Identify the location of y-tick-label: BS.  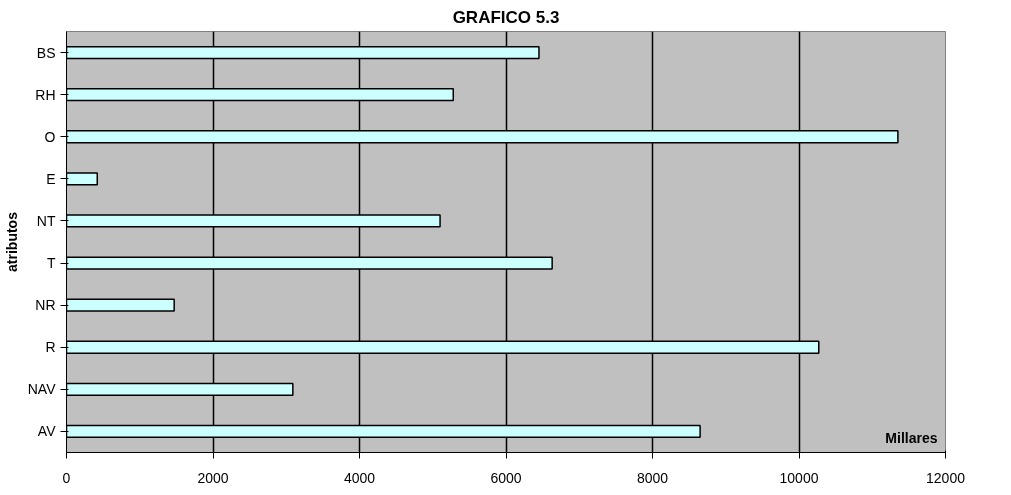
(46, 52).